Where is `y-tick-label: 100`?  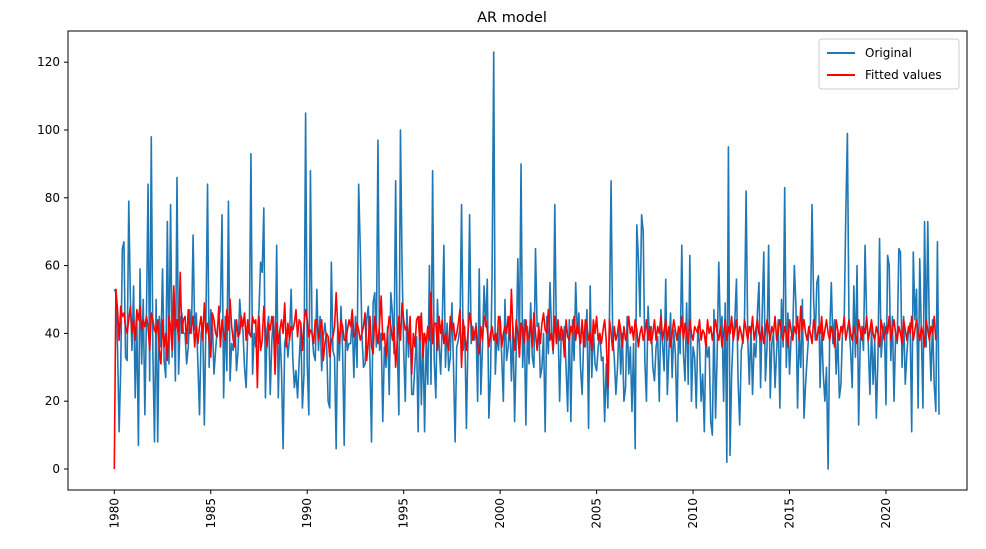
y-tick-label: 100 is located at coordinates (48, 130).